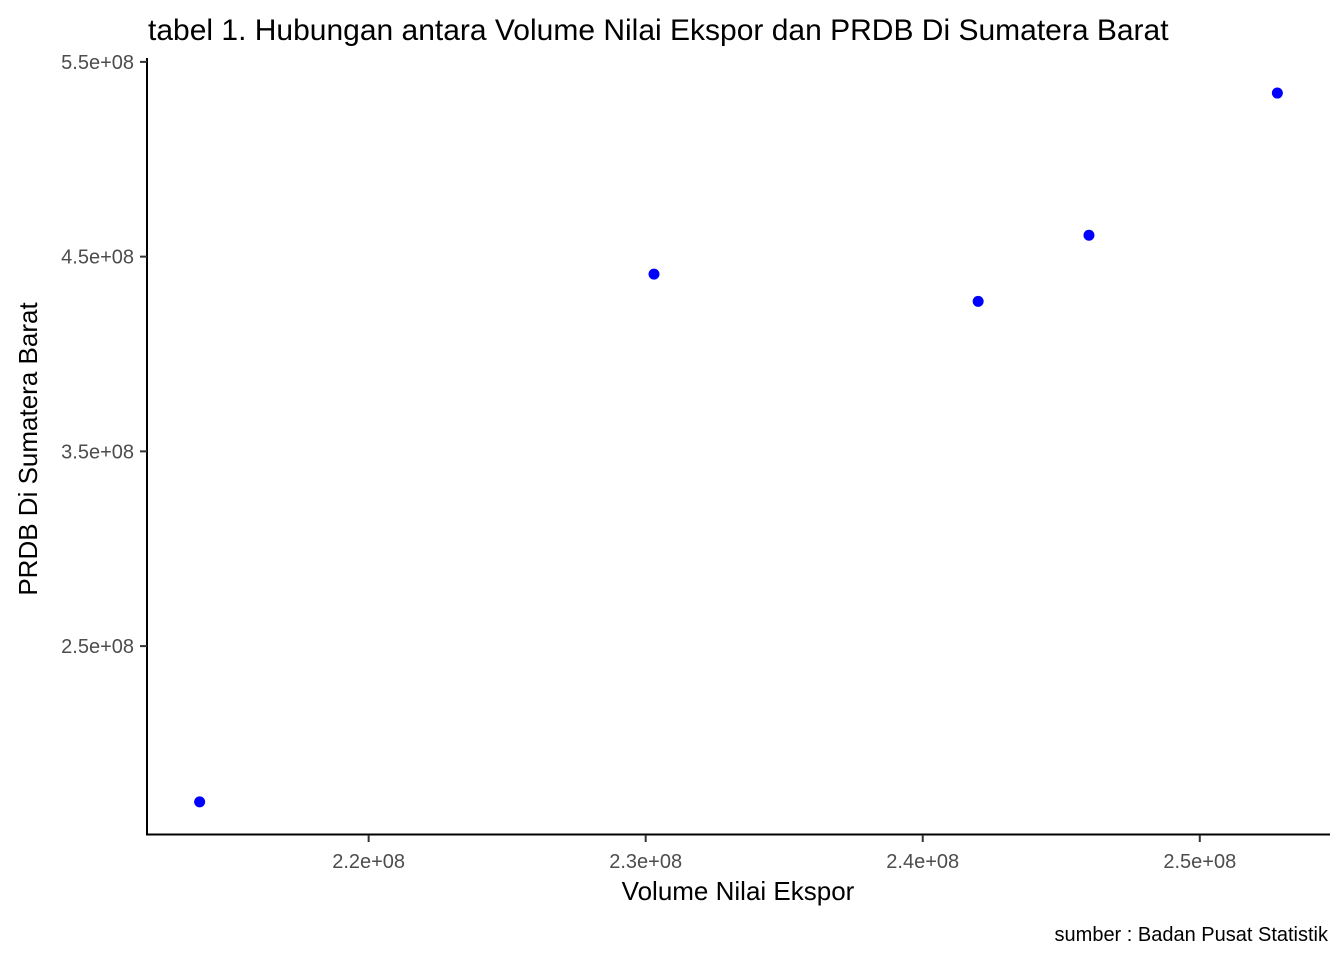  What do you see at coordinates (738, 891) in the screenshot?
I see `x-axis-title: Volume Nilai Ekspor` at bounding box center [738, 891].